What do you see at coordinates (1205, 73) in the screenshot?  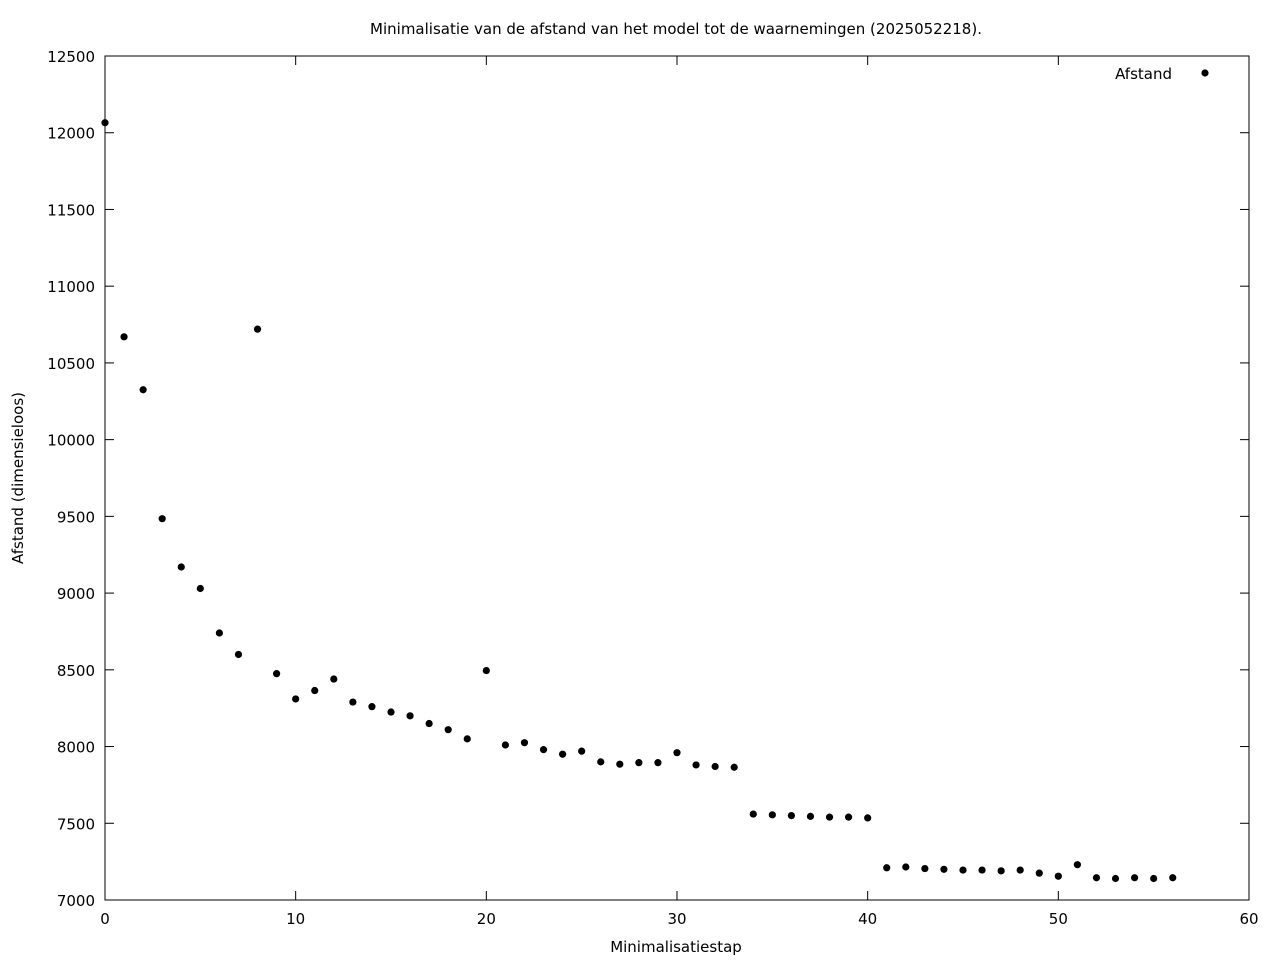 I see `legend-marker` at bounding box center [1205, 73].